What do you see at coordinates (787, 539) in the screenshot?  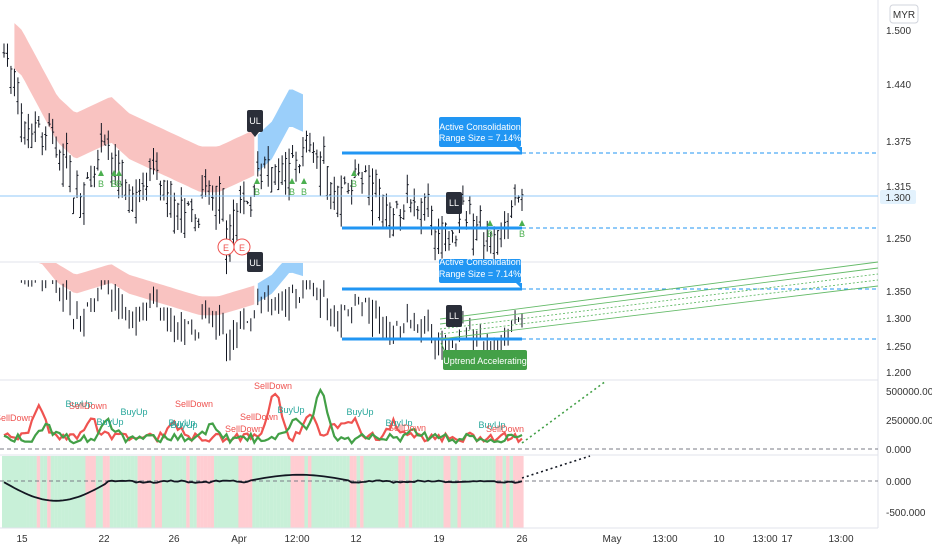 I see `time-tick-label: 17` at bounding box center [787, 539].